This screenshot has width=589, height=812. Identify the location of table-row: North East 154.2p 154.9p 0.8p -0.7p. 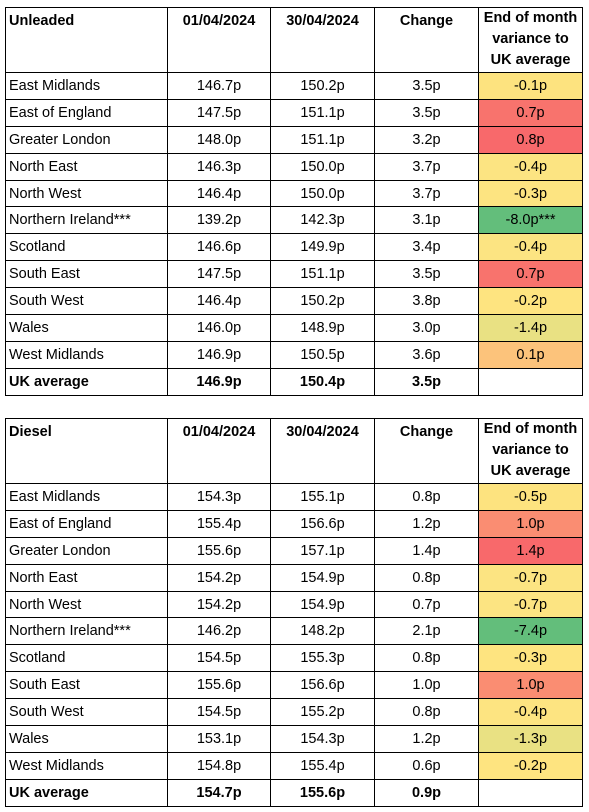
(294, 577).